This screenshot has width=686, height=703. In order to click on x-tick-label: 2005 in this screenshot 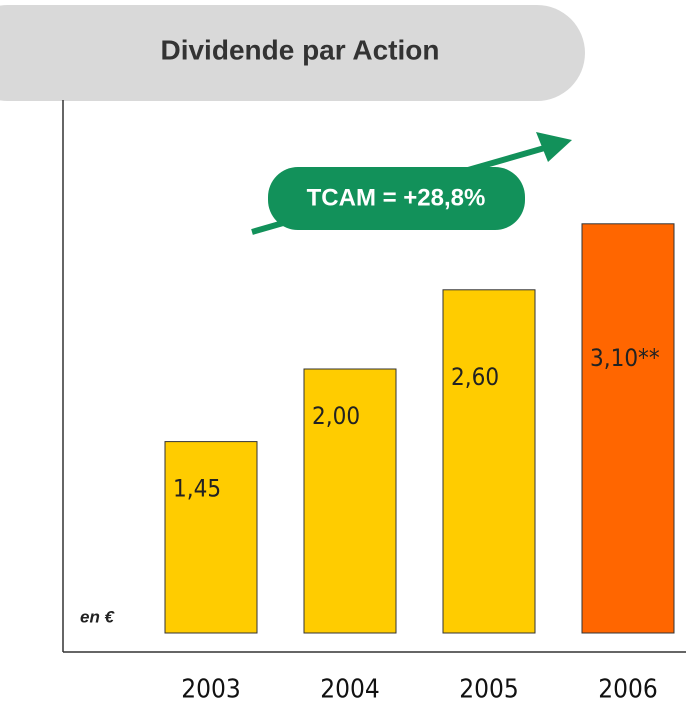, I will do `click(489, 689)`.